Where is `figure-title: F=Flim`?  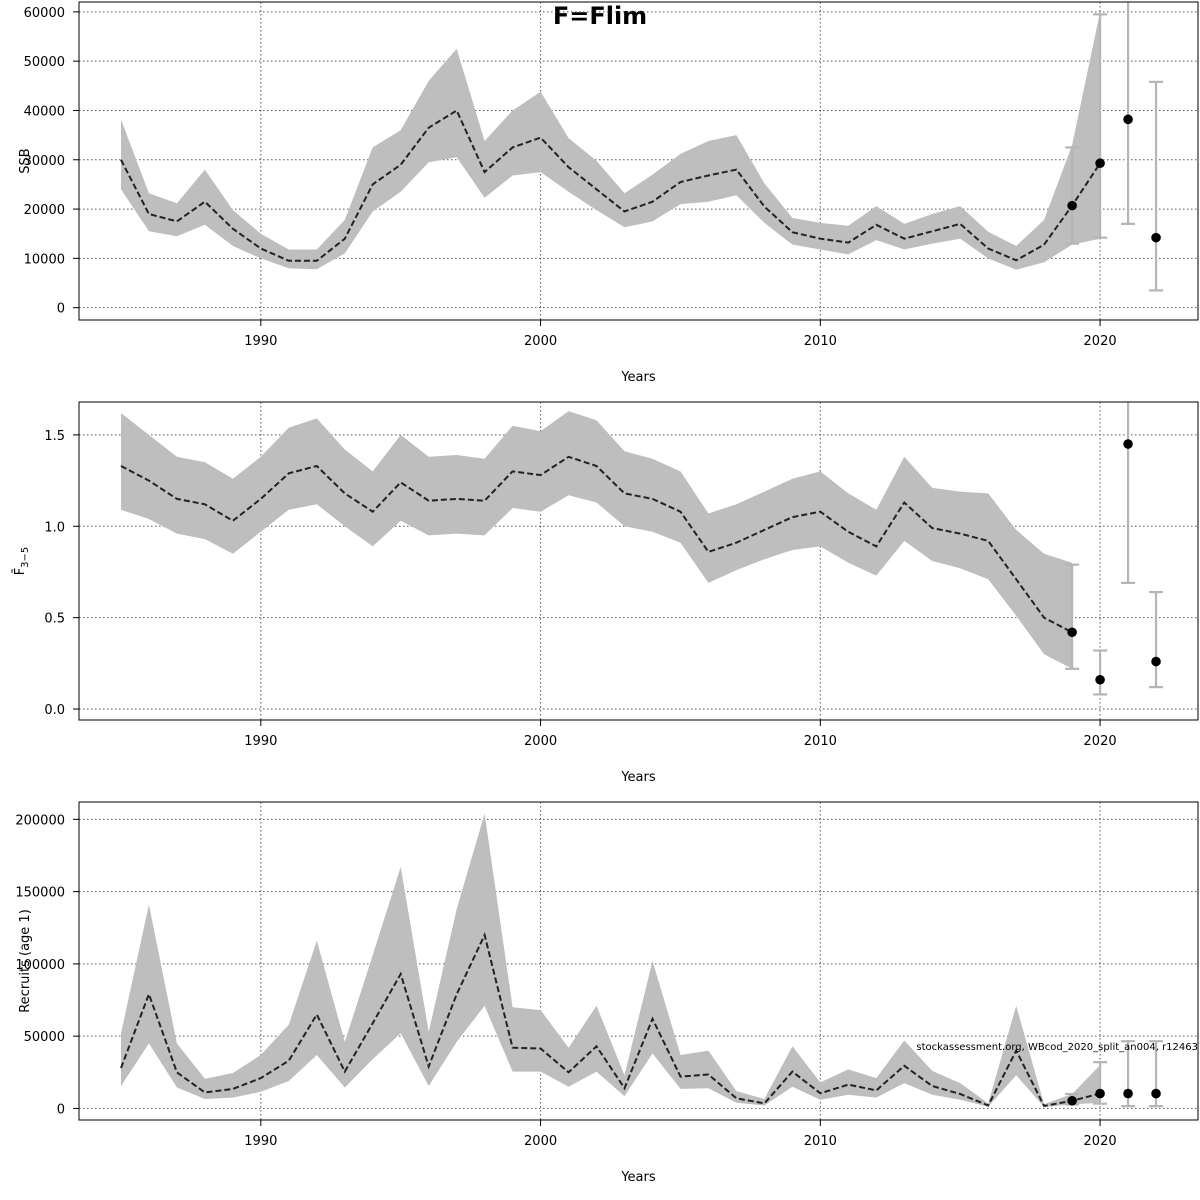
figure-title: F=Flim is located at coordinates (600, 16).